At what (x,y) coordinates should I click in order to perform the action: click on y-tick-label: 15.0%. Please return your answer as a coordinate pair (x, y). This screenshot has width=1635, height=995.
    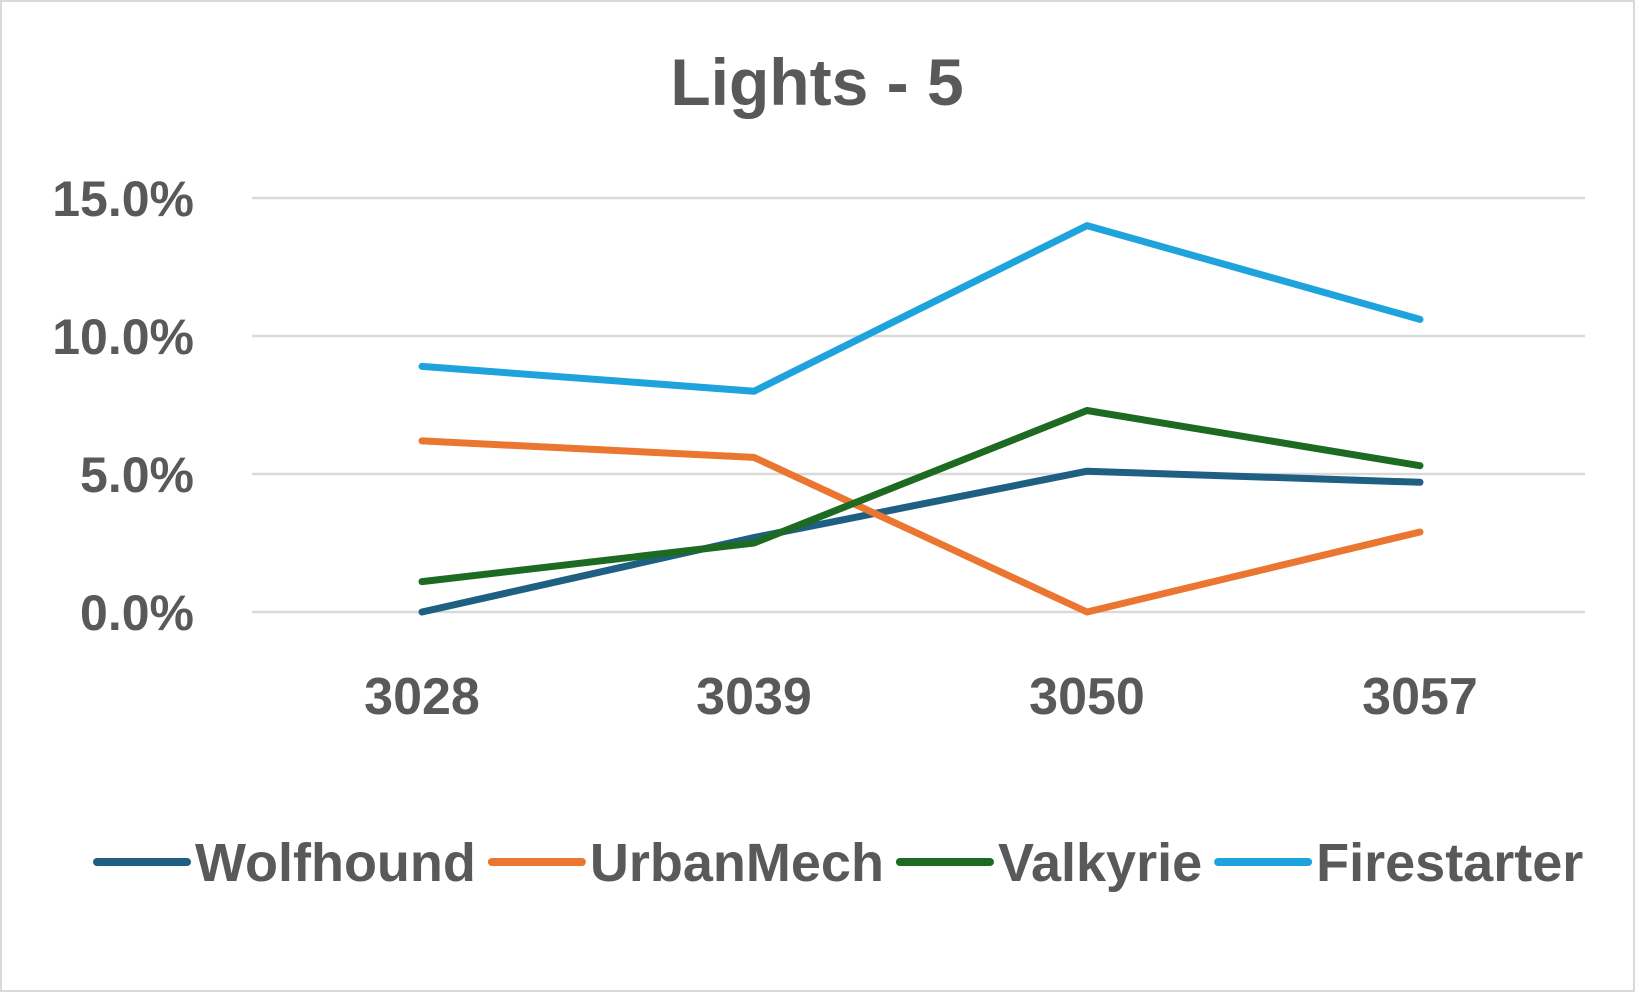
    Looking at the image, I should click on (123, 199).